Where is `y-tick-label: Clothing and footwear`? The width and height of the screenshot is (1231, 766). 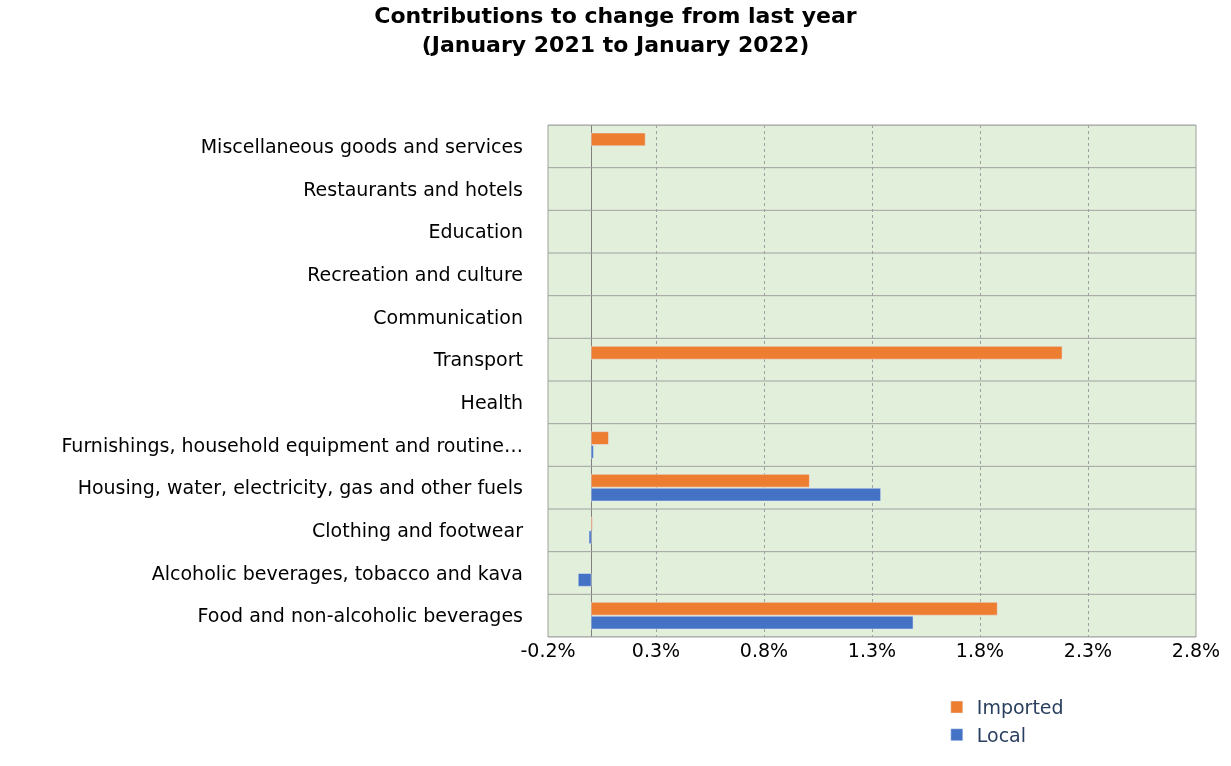 y-tick-label: Clothing and footwear is located at coordinates (418, 529).